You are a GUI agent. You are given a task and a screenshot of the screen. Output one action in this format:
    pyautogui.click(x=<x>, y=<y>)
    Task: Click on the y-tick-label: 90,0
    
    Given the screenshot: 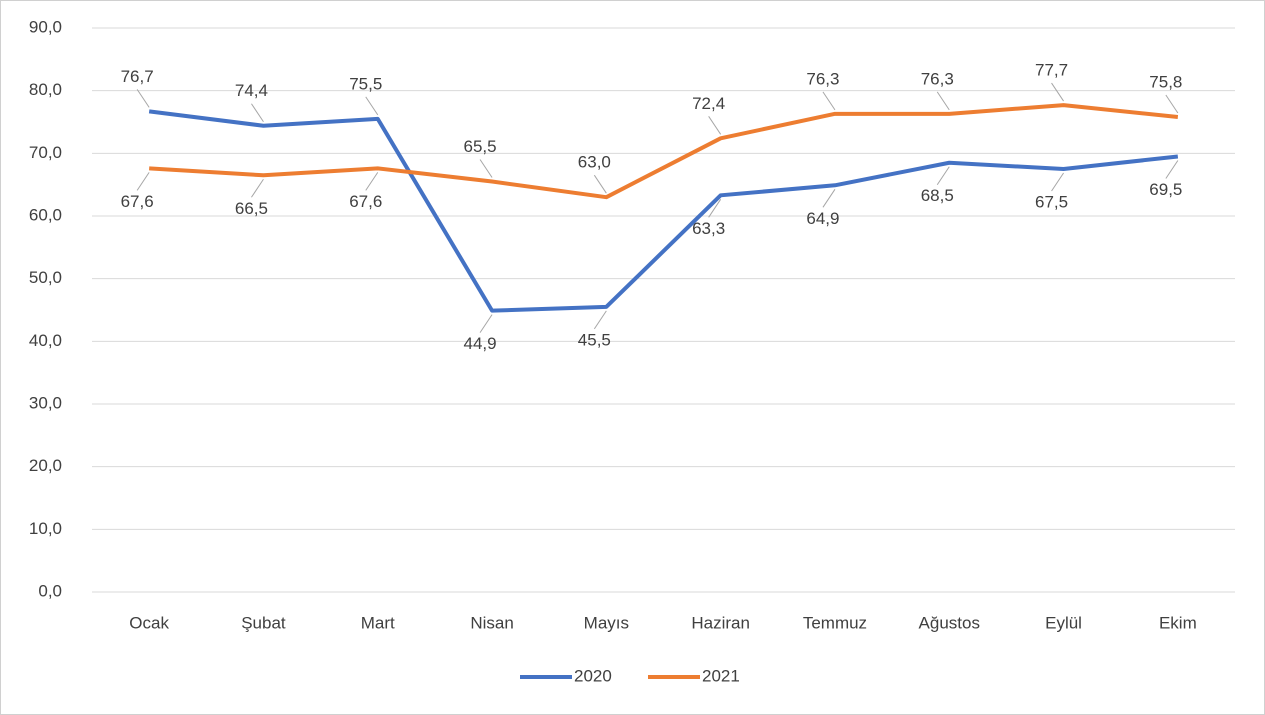 What is the action you would take?
    pyautogui.click(x=45, y=26)
    